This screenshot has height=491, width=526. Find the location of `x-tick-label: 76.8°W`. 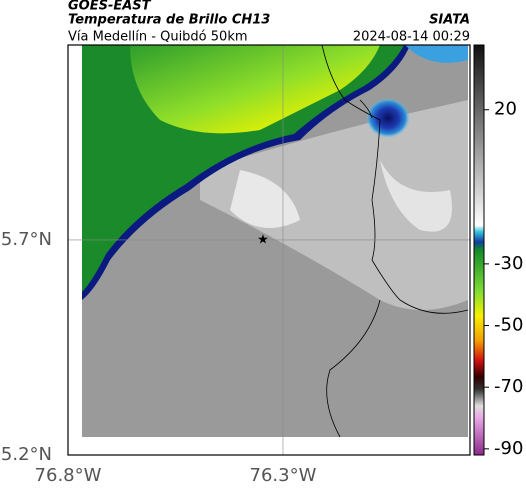

x-tick-label: 76.8°W is located at coordinates (68, 475).